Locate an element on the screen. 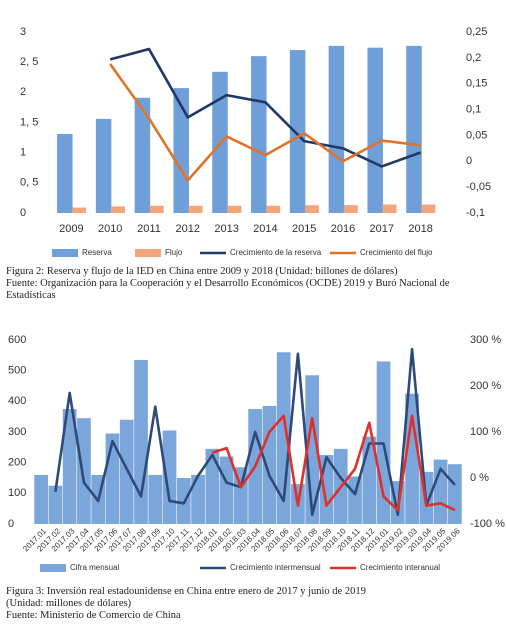  y2-tick-label: 0,2 is located at coordinates (473, 58).